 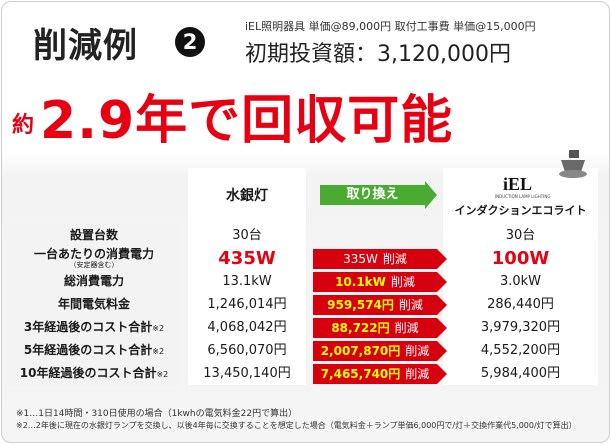 What do you see at coordinates (247, 304) in the screenshot?
I see `mercury-value: 1,246,014円` at bounding box center [247, 304].